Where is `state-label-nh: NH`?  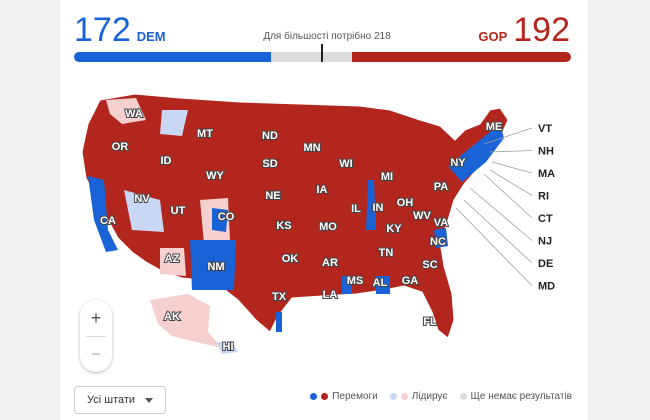 state-label-nh: NH is located at coordinates (546, 152).